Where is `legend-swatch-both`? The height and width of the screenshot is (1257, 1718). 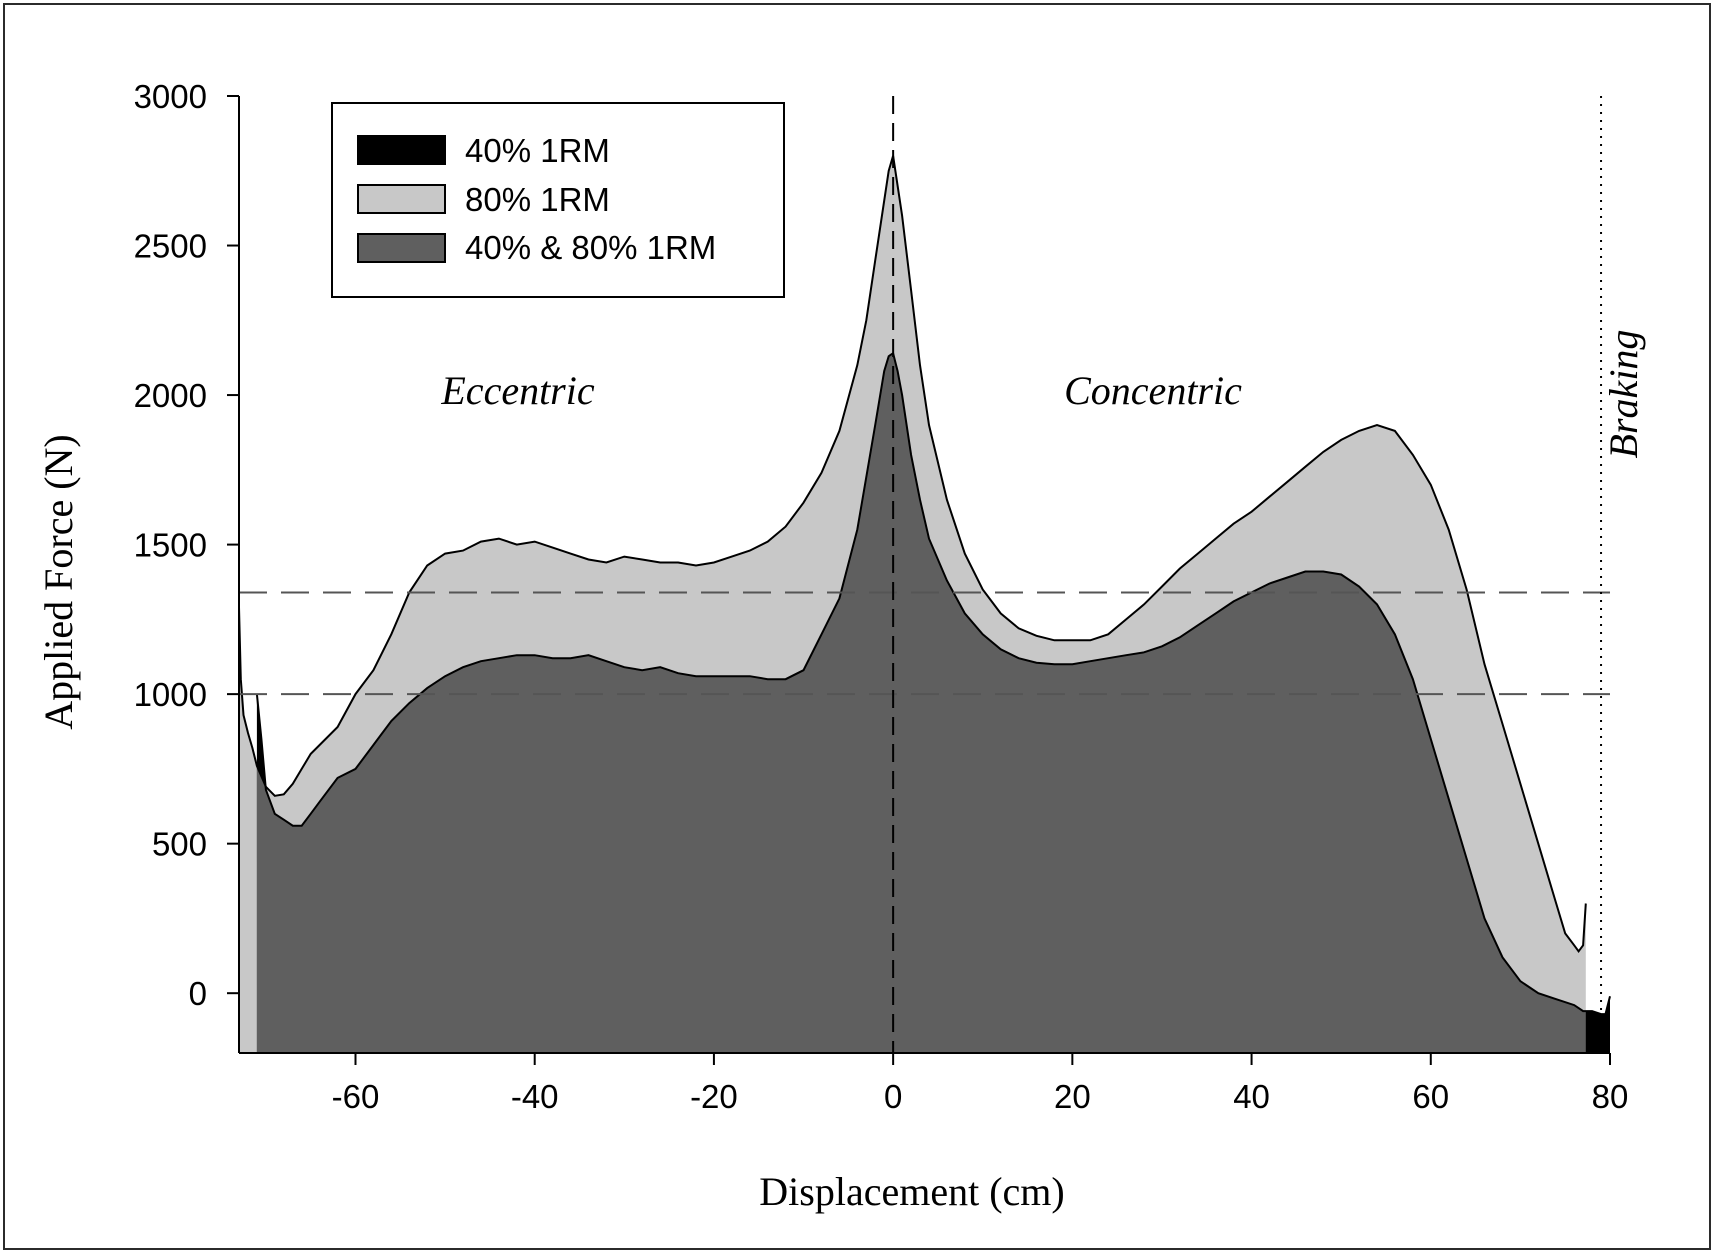 legend-swatch-both is located at coordinates (401, 248).